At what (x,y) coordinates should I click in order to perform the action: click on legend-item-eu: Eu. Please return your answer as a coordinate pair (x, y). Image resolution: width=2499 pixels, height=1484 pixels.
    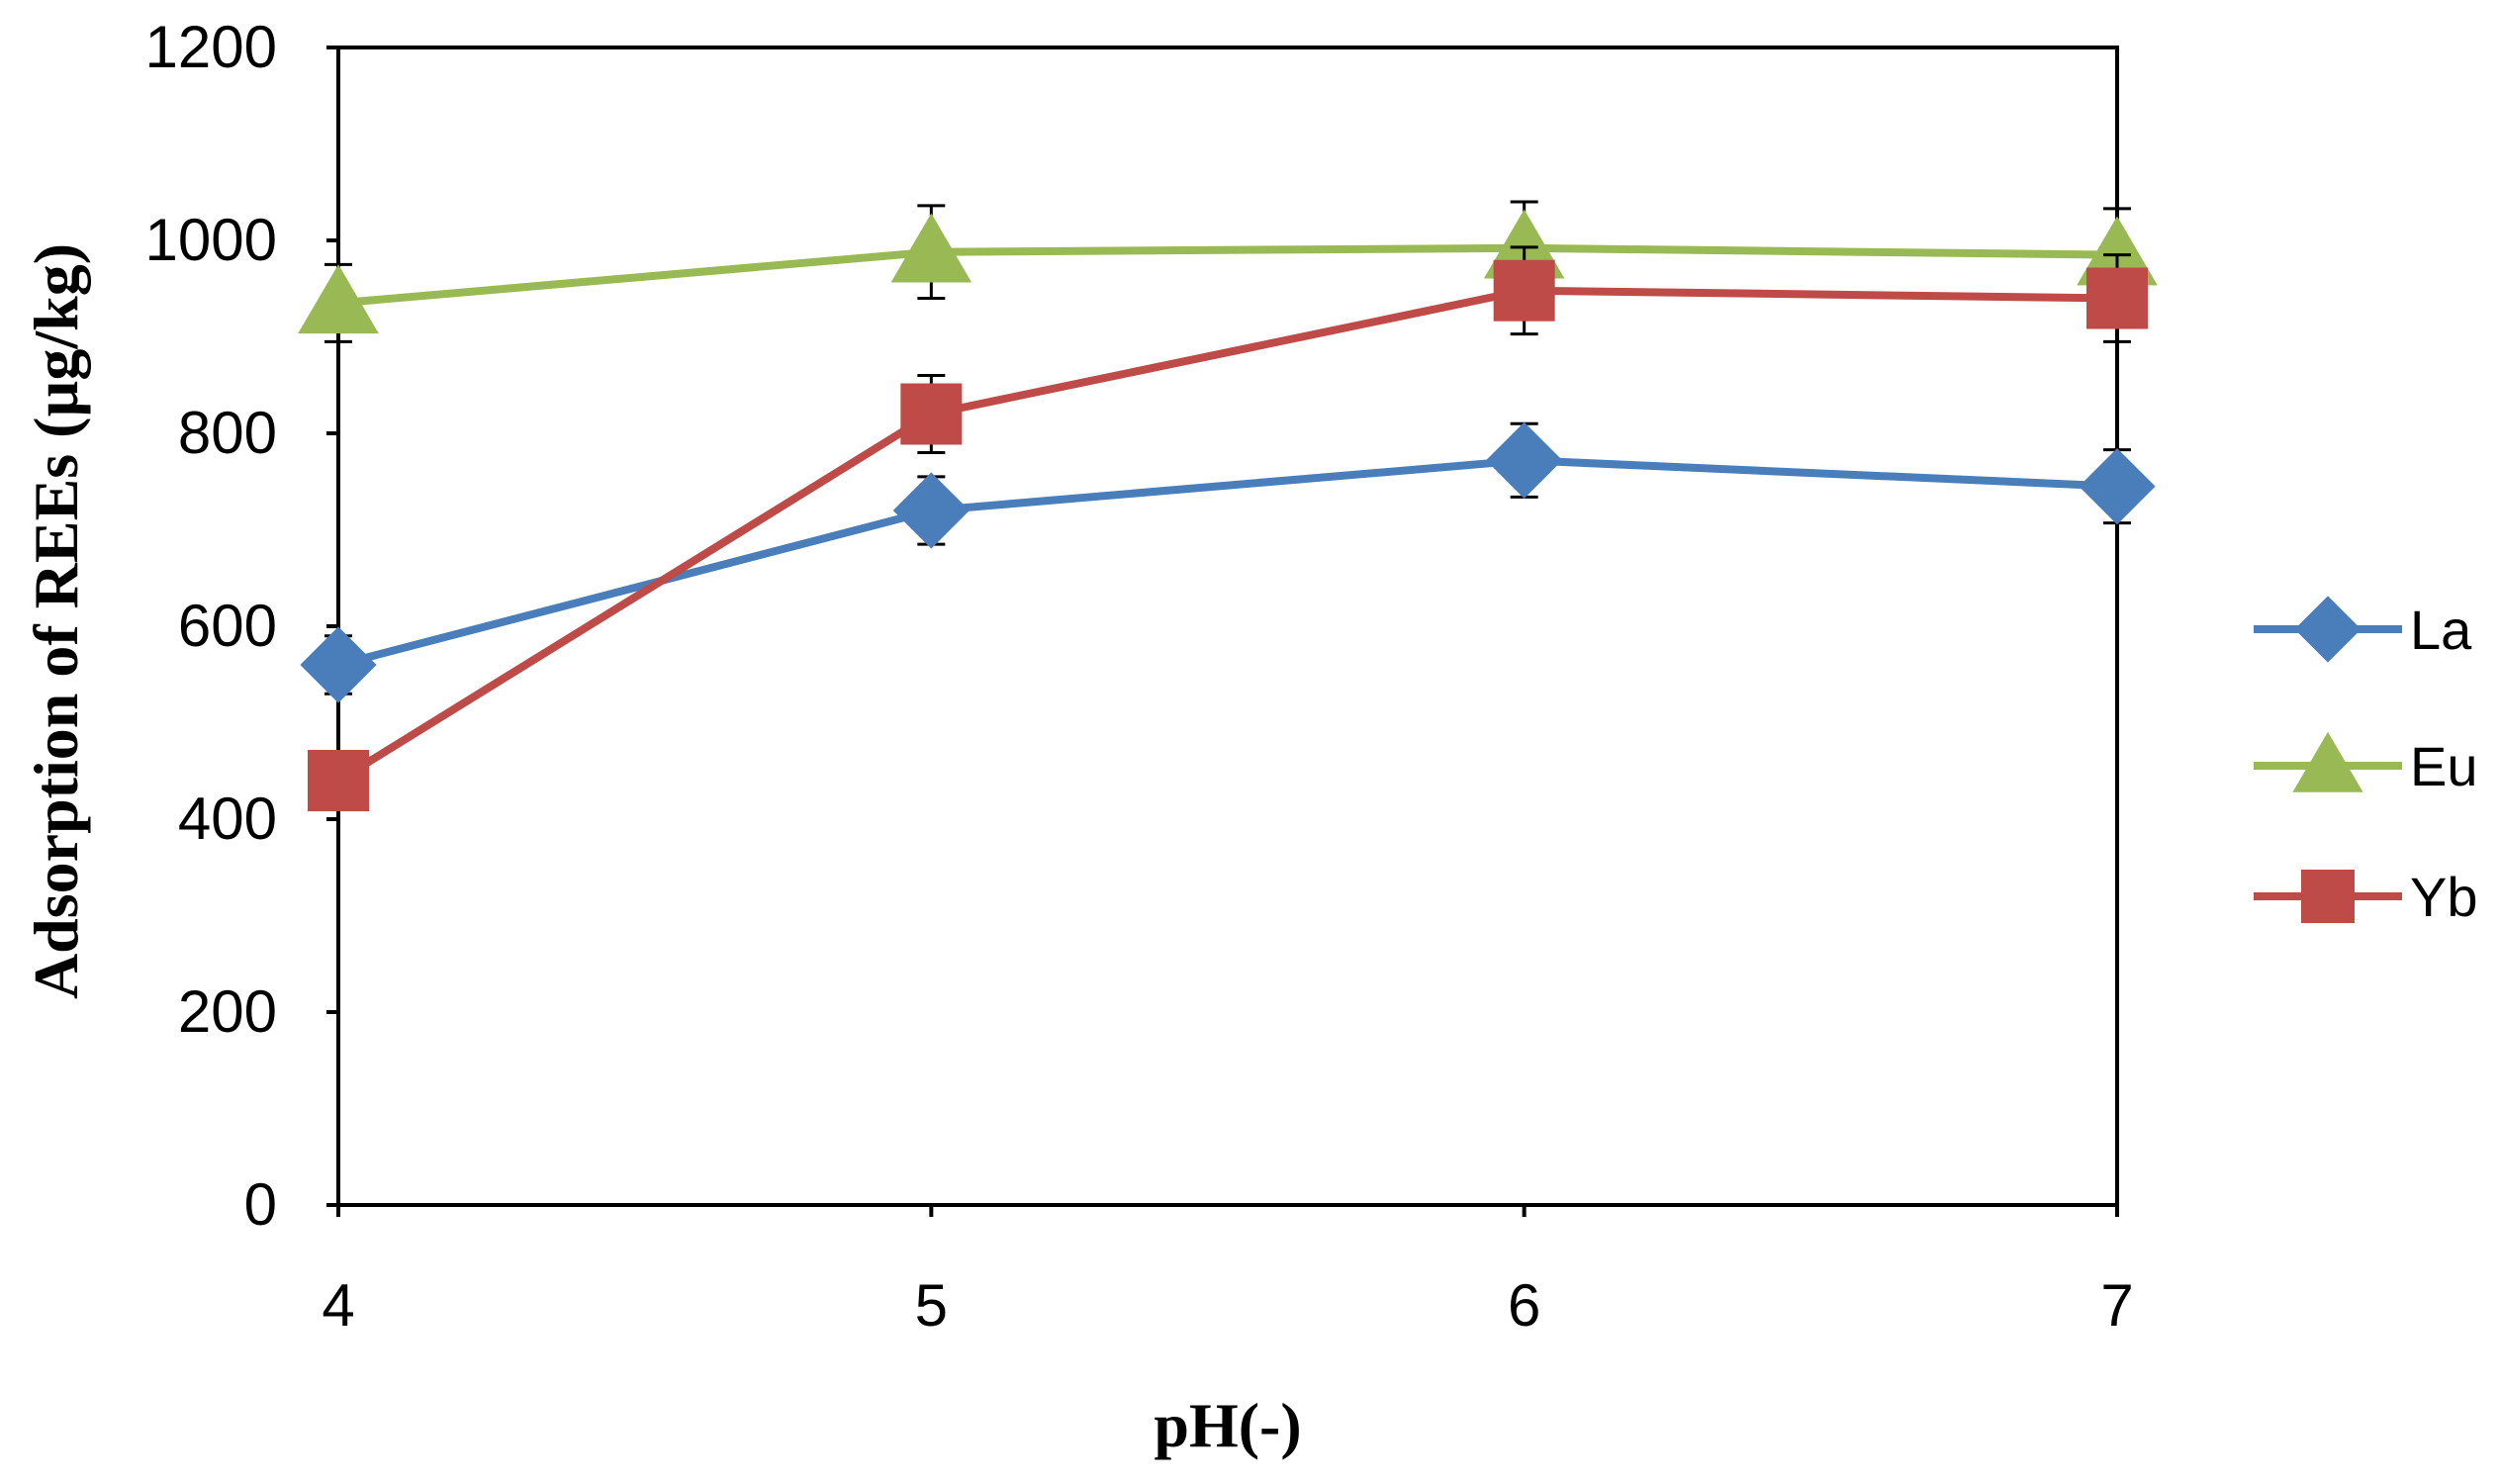
    Looking at the image, I should click on (2366, 764).